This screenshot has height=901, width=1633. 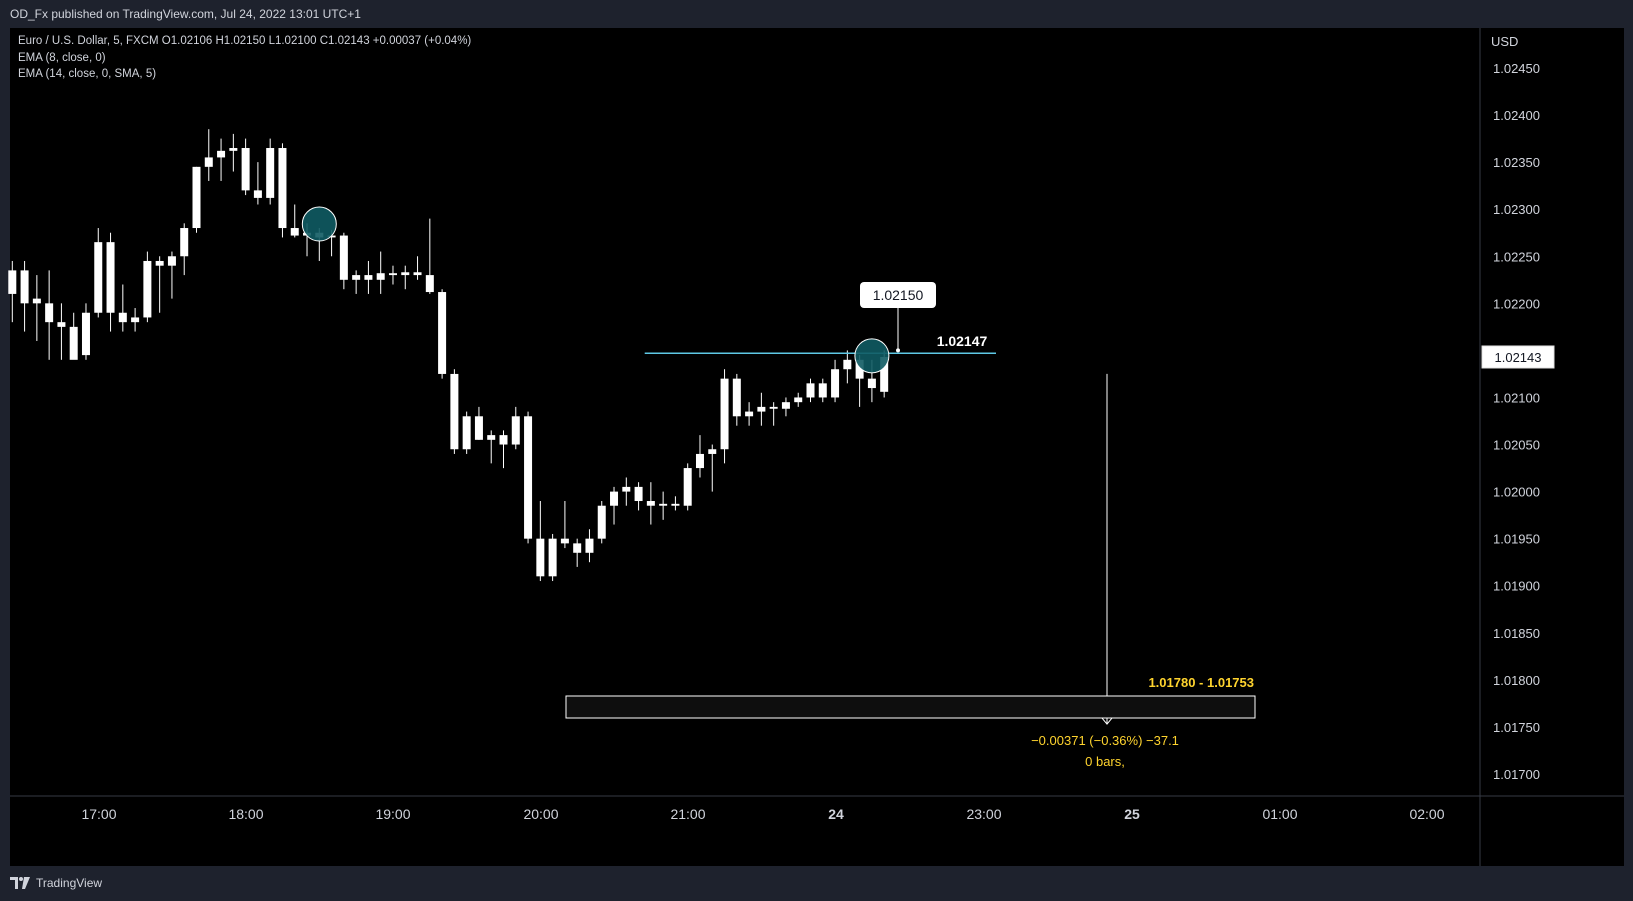 I want to click on callout-label: 1.02150, so click(x=898, y=295).